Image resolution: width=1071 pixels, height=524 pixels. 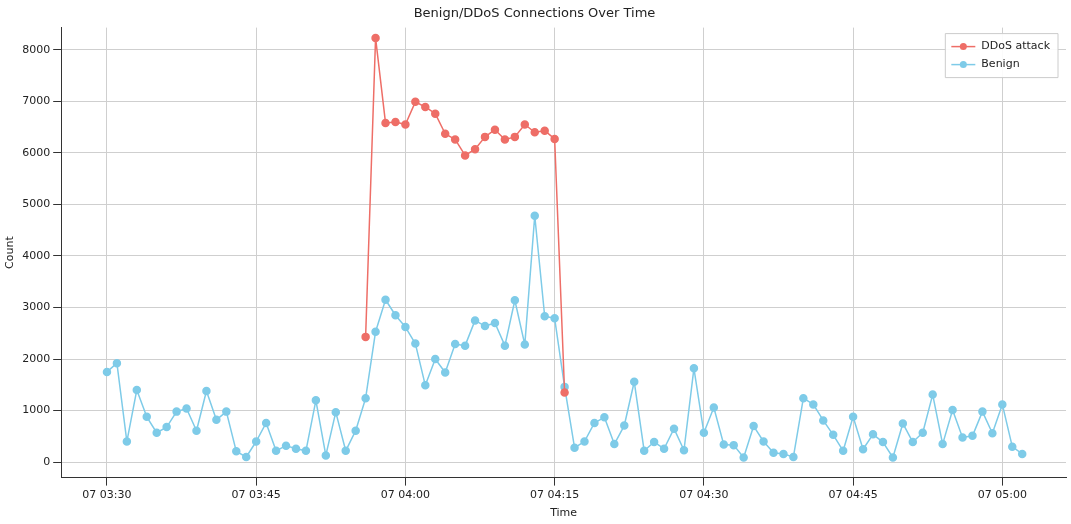 What do you see at coordinates (405, 495) in the screenshot?
I see `x-tick-label: 07 04:00` at bounding box center [405, 495].